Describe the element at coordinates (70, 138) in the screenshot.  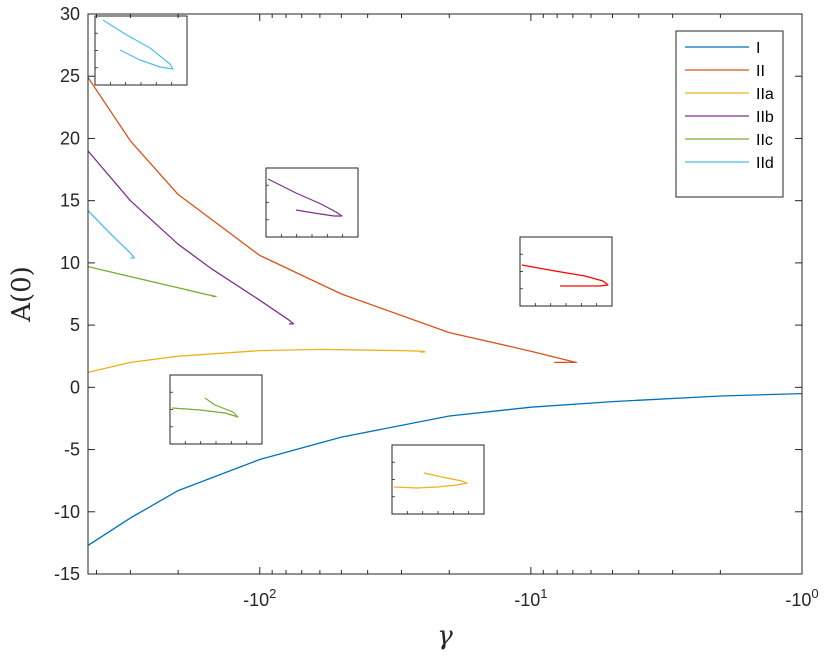
I see `y-tick-label: 20` at that location.